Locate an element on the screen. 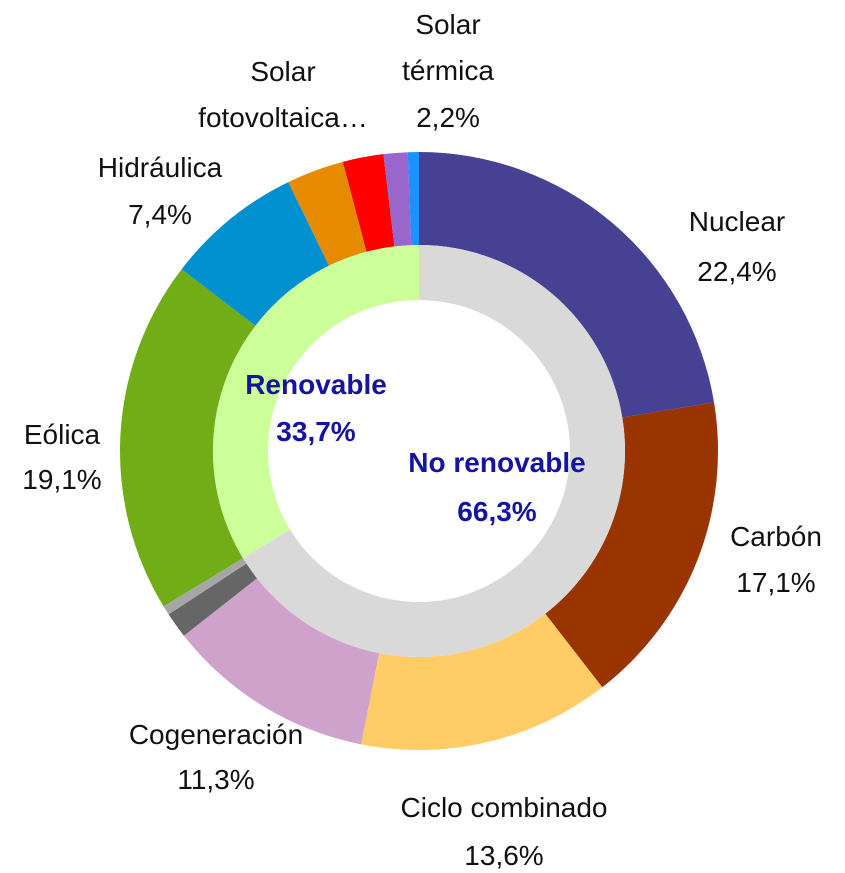  segment-value-label: 22,4% is located at coordinates (737, 271).